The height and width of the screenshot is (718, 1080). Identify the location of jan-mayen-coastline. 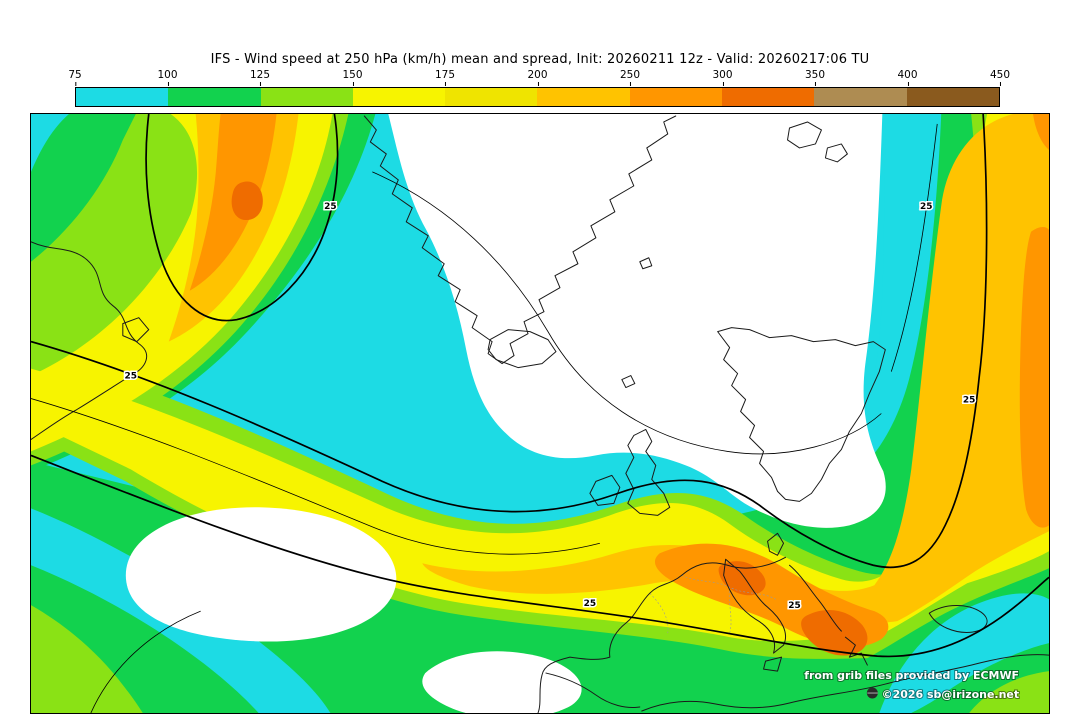
(646, 263).